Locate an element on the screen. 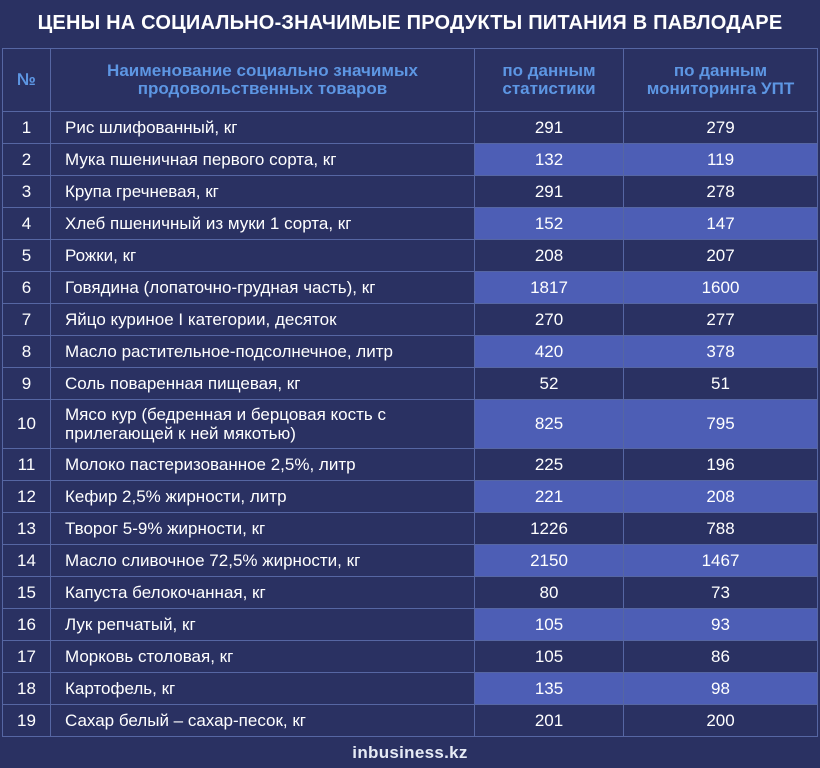  product-name: Сахар белый – сахар-песок, кг is located at coordinates (262, 720).